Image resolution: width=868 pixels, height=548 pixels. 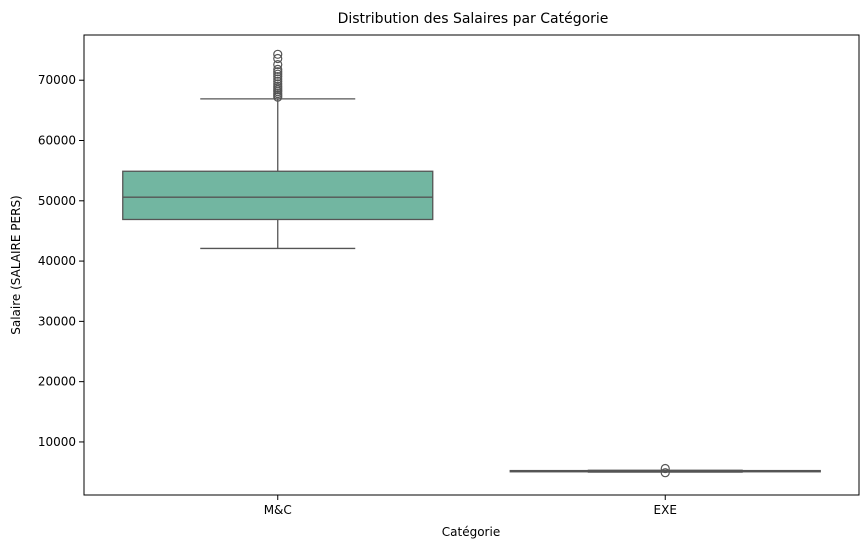 I want to click on iqr-box, so click(x=278, y=195).